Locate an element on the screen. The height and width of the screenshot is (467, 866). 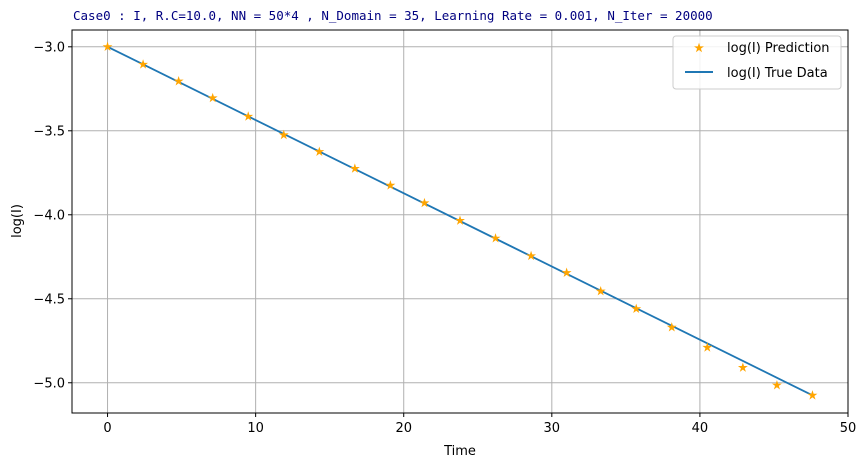
legend-marker-prediction is located at coordinates (699, 47).